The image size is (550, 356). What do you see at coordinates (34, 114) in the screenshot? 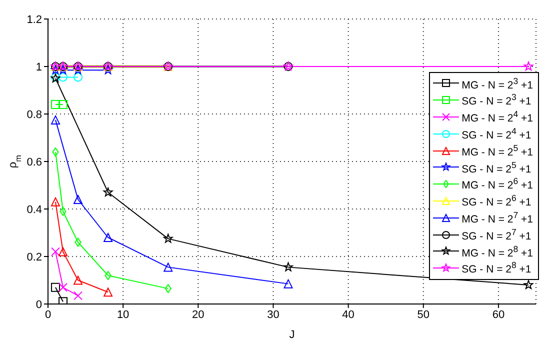
I see `y-tick-label: 0.8` at bounding box center [34, 114].